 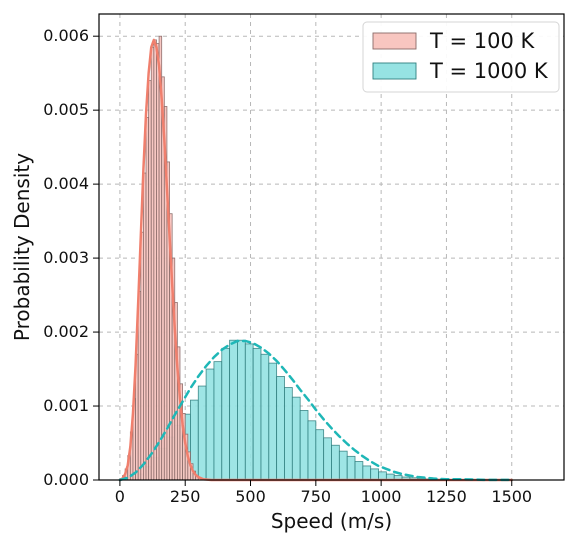 What do you see at coordinates (66, 35) in the screenshot?
I see `y-tick-label-6: 0.006` at bounding box center [66, 35].